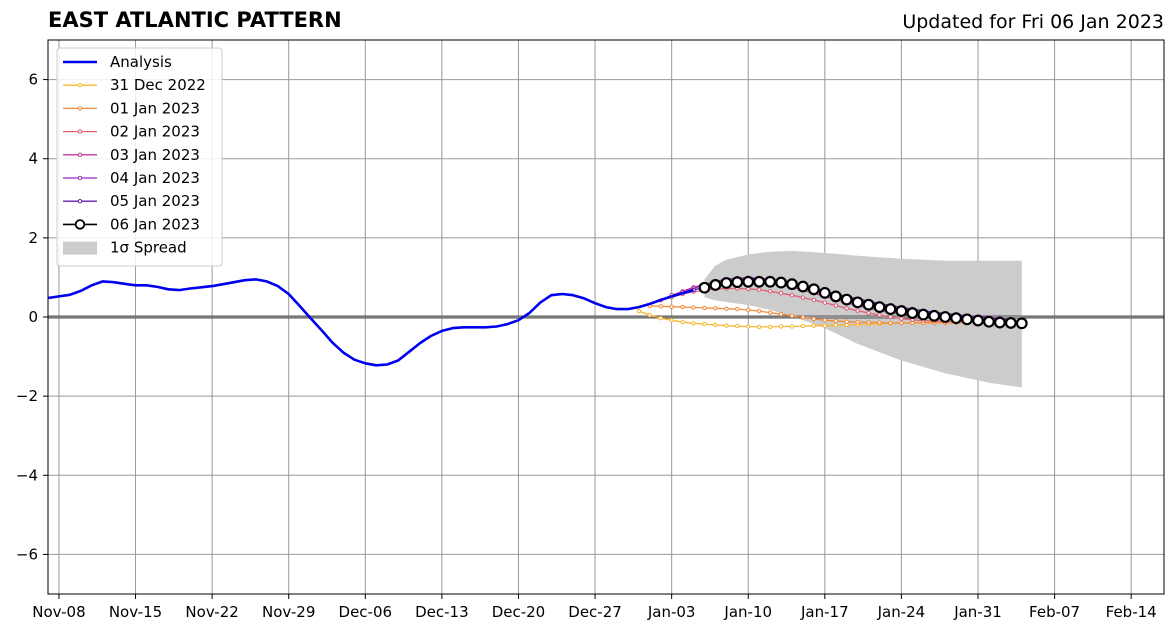  I want to click on chart-title: EAST ATLANTIC PATTERN, so click(195, 20).